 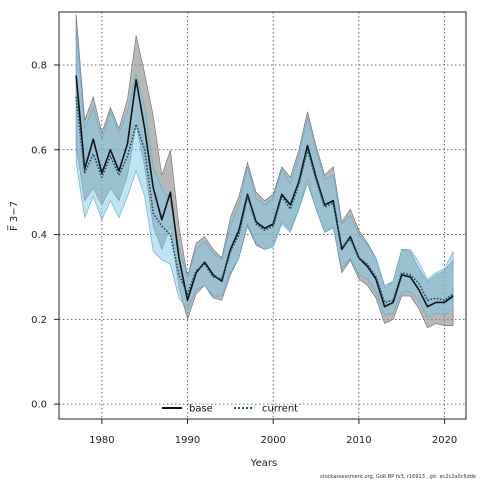 What do you see at coordinates (39, 235) in the screenshot?
I see `y-tick-label: 0.4` at bounding box center [39, 235].